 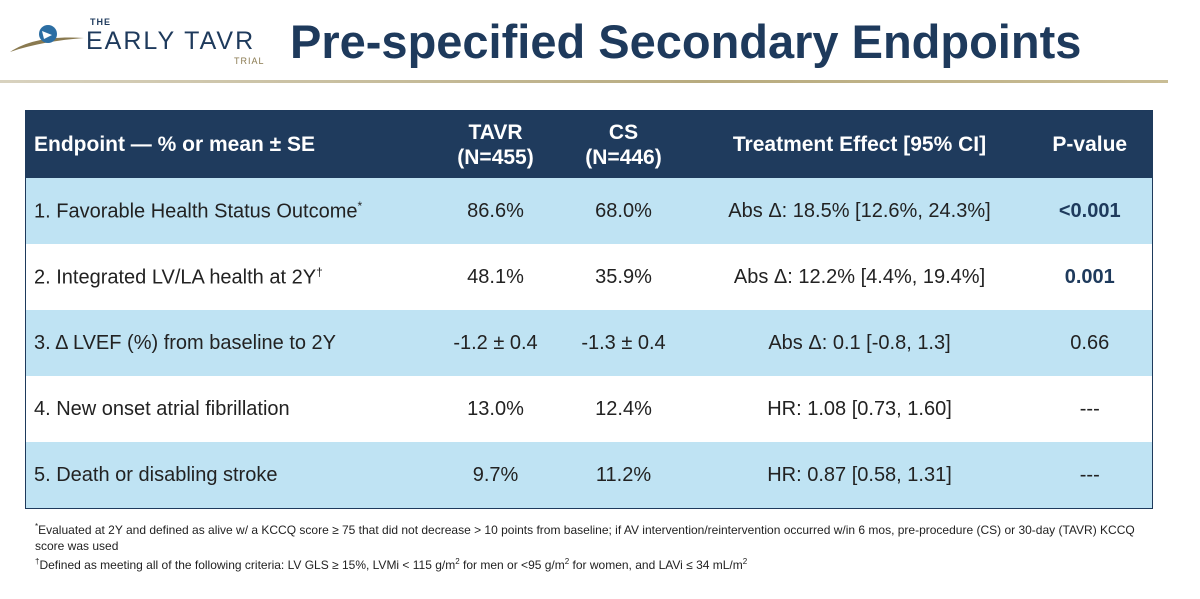 What do you see at coordinates (171, 41) in the screenshot?
I see `logo-name-text: EARLY TAVR` at bounding box center [171, 41].